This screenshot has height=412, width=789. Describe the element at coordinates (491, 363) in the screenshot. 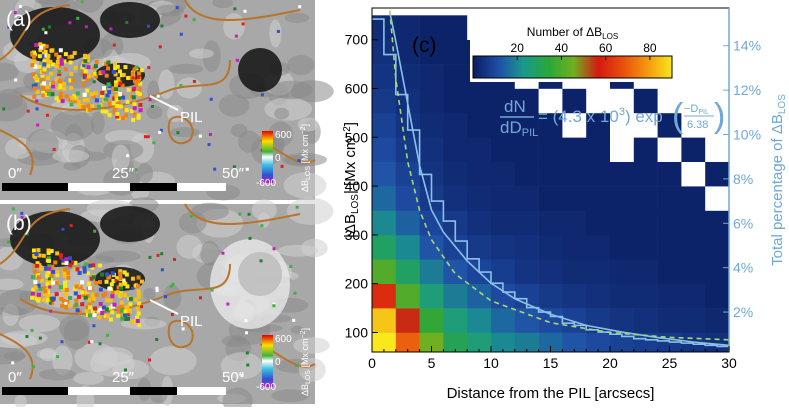

I see `x-tick-label: 10` at that location.